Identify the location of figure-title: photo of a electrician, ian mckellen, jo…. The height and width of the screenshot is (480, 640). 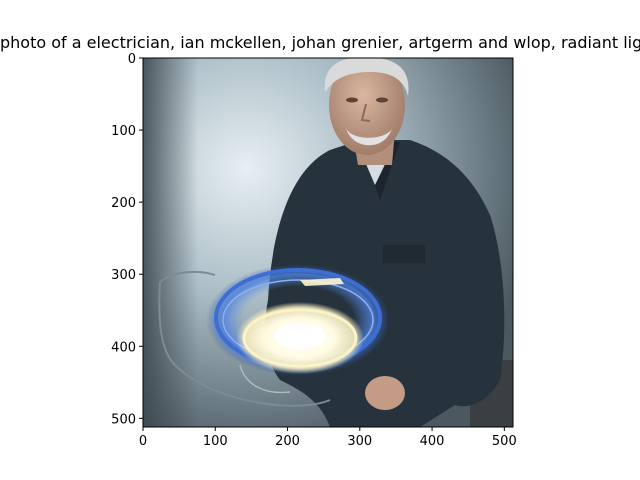
(320, 42).